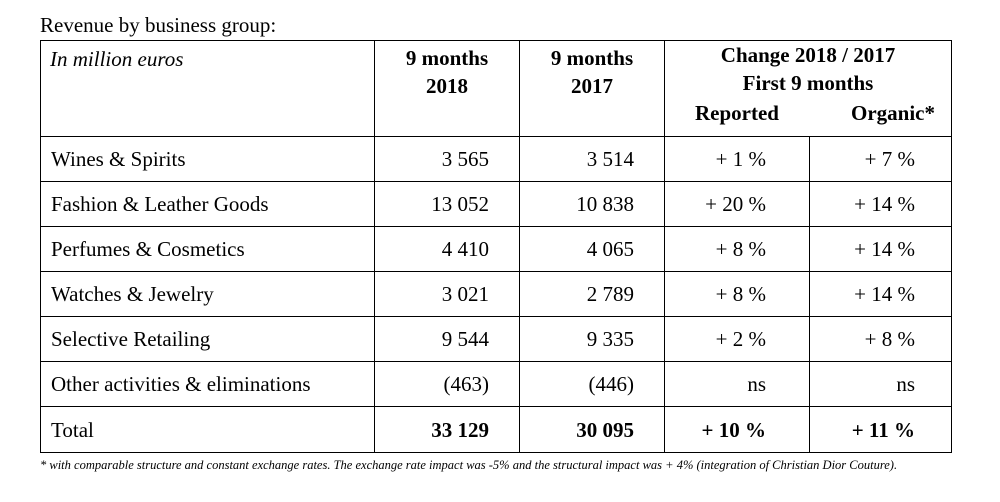  I want to click on value-2018: (463), so click(447, 384).